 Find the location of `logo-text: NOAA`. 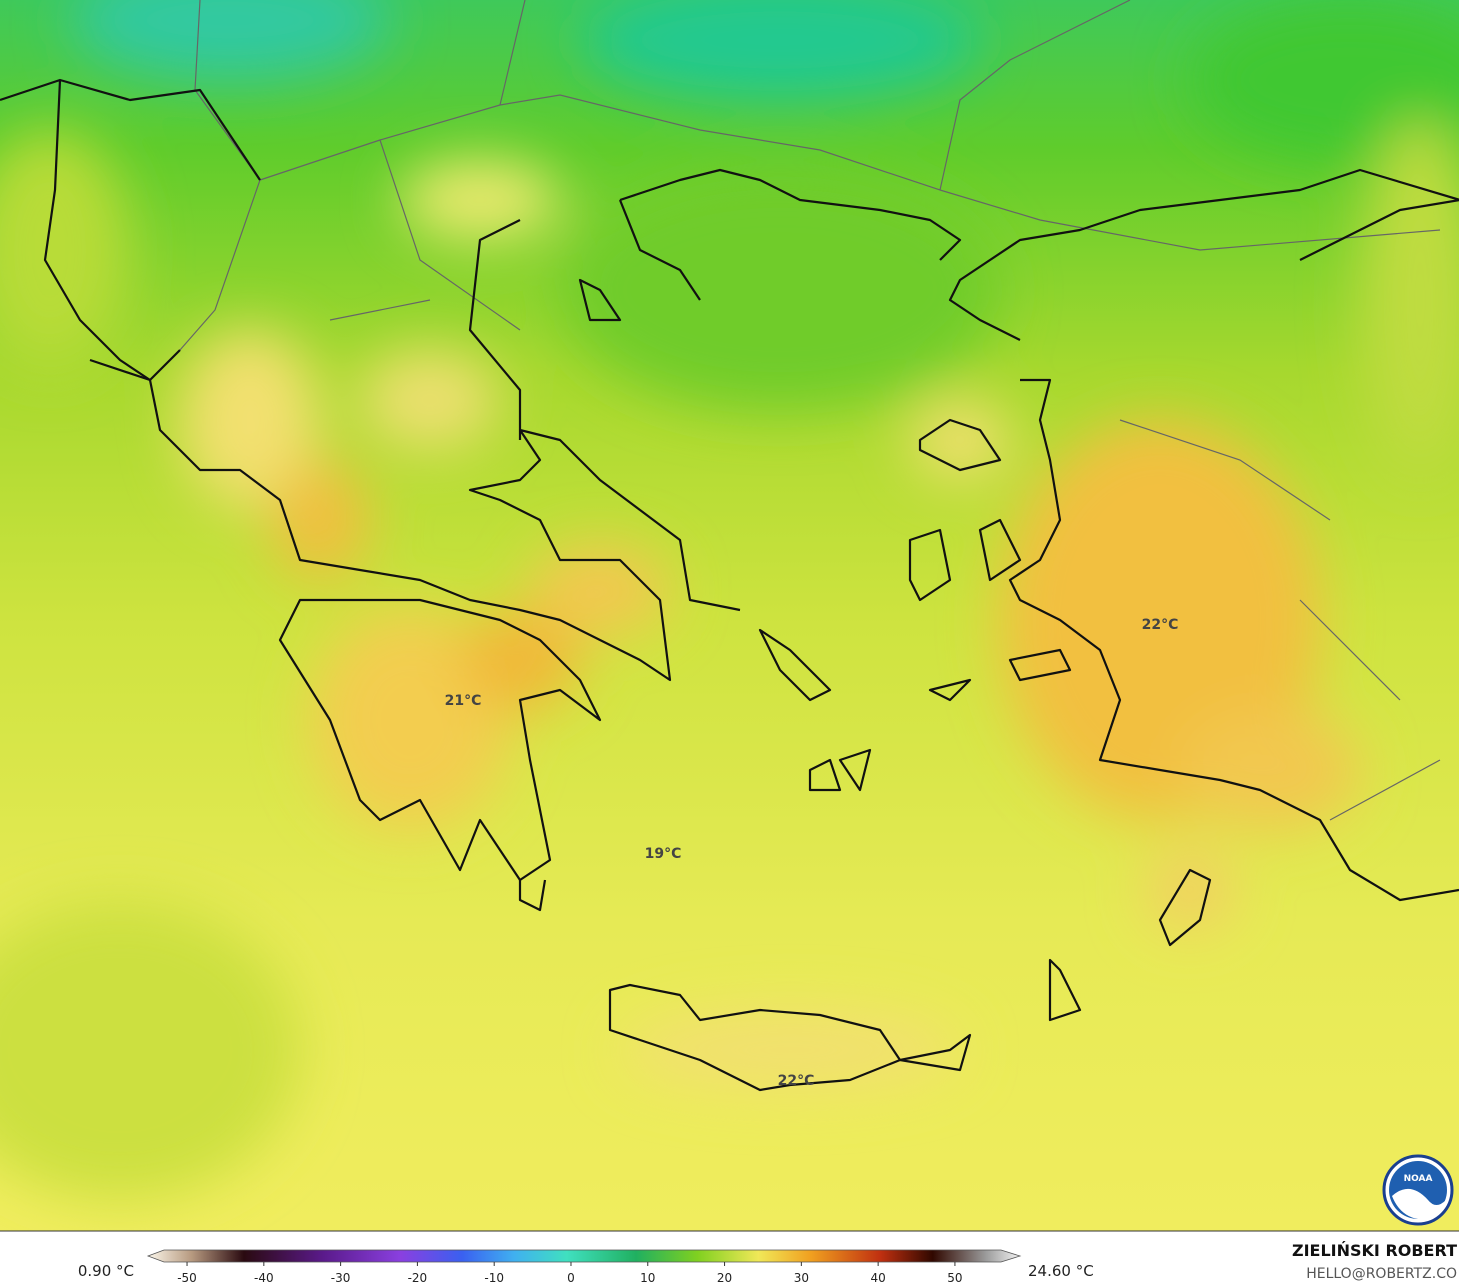

logo-text: NOAA is located at coordinates (1418, 1179).